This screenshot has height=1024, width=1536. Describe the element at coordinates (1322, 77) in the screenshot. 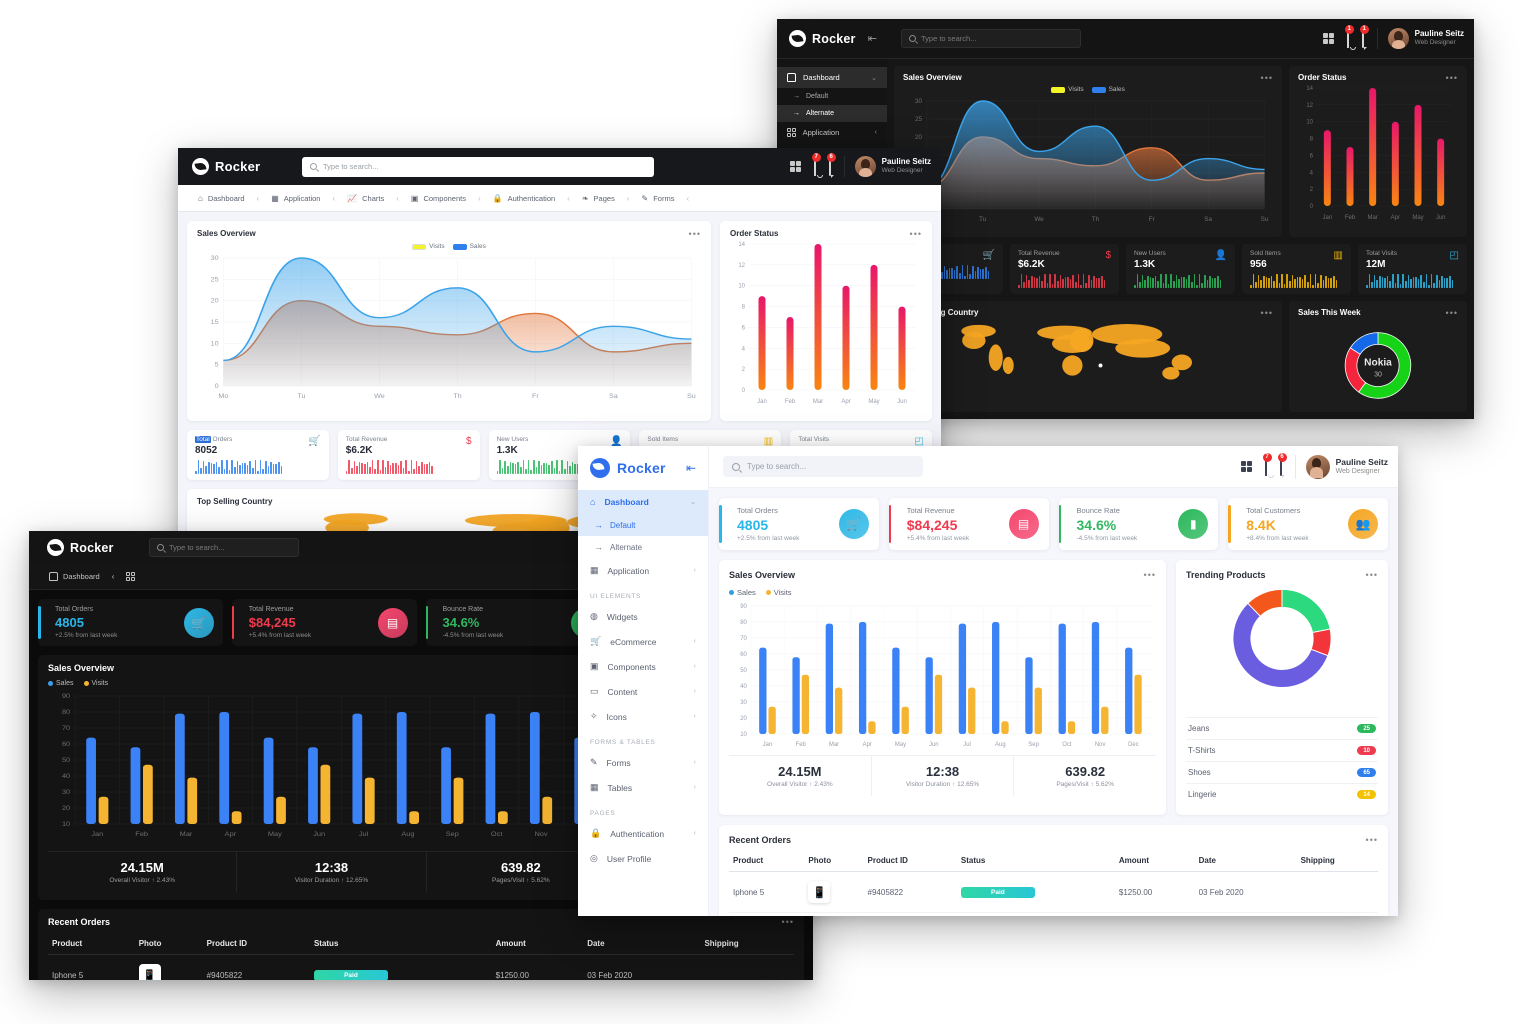

I see `card-title: Order Status` at that location.